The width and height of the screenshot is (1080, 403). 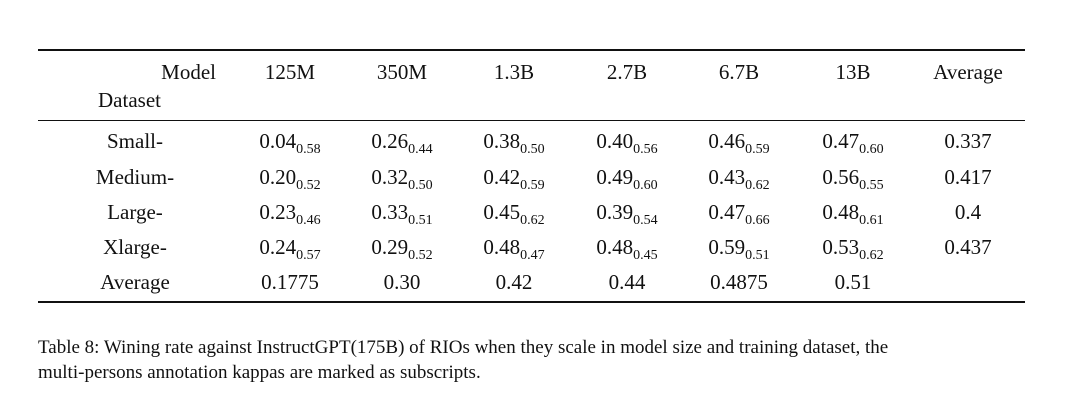 I want to click on cell: 0.240.57, so click(x=289, y=249).